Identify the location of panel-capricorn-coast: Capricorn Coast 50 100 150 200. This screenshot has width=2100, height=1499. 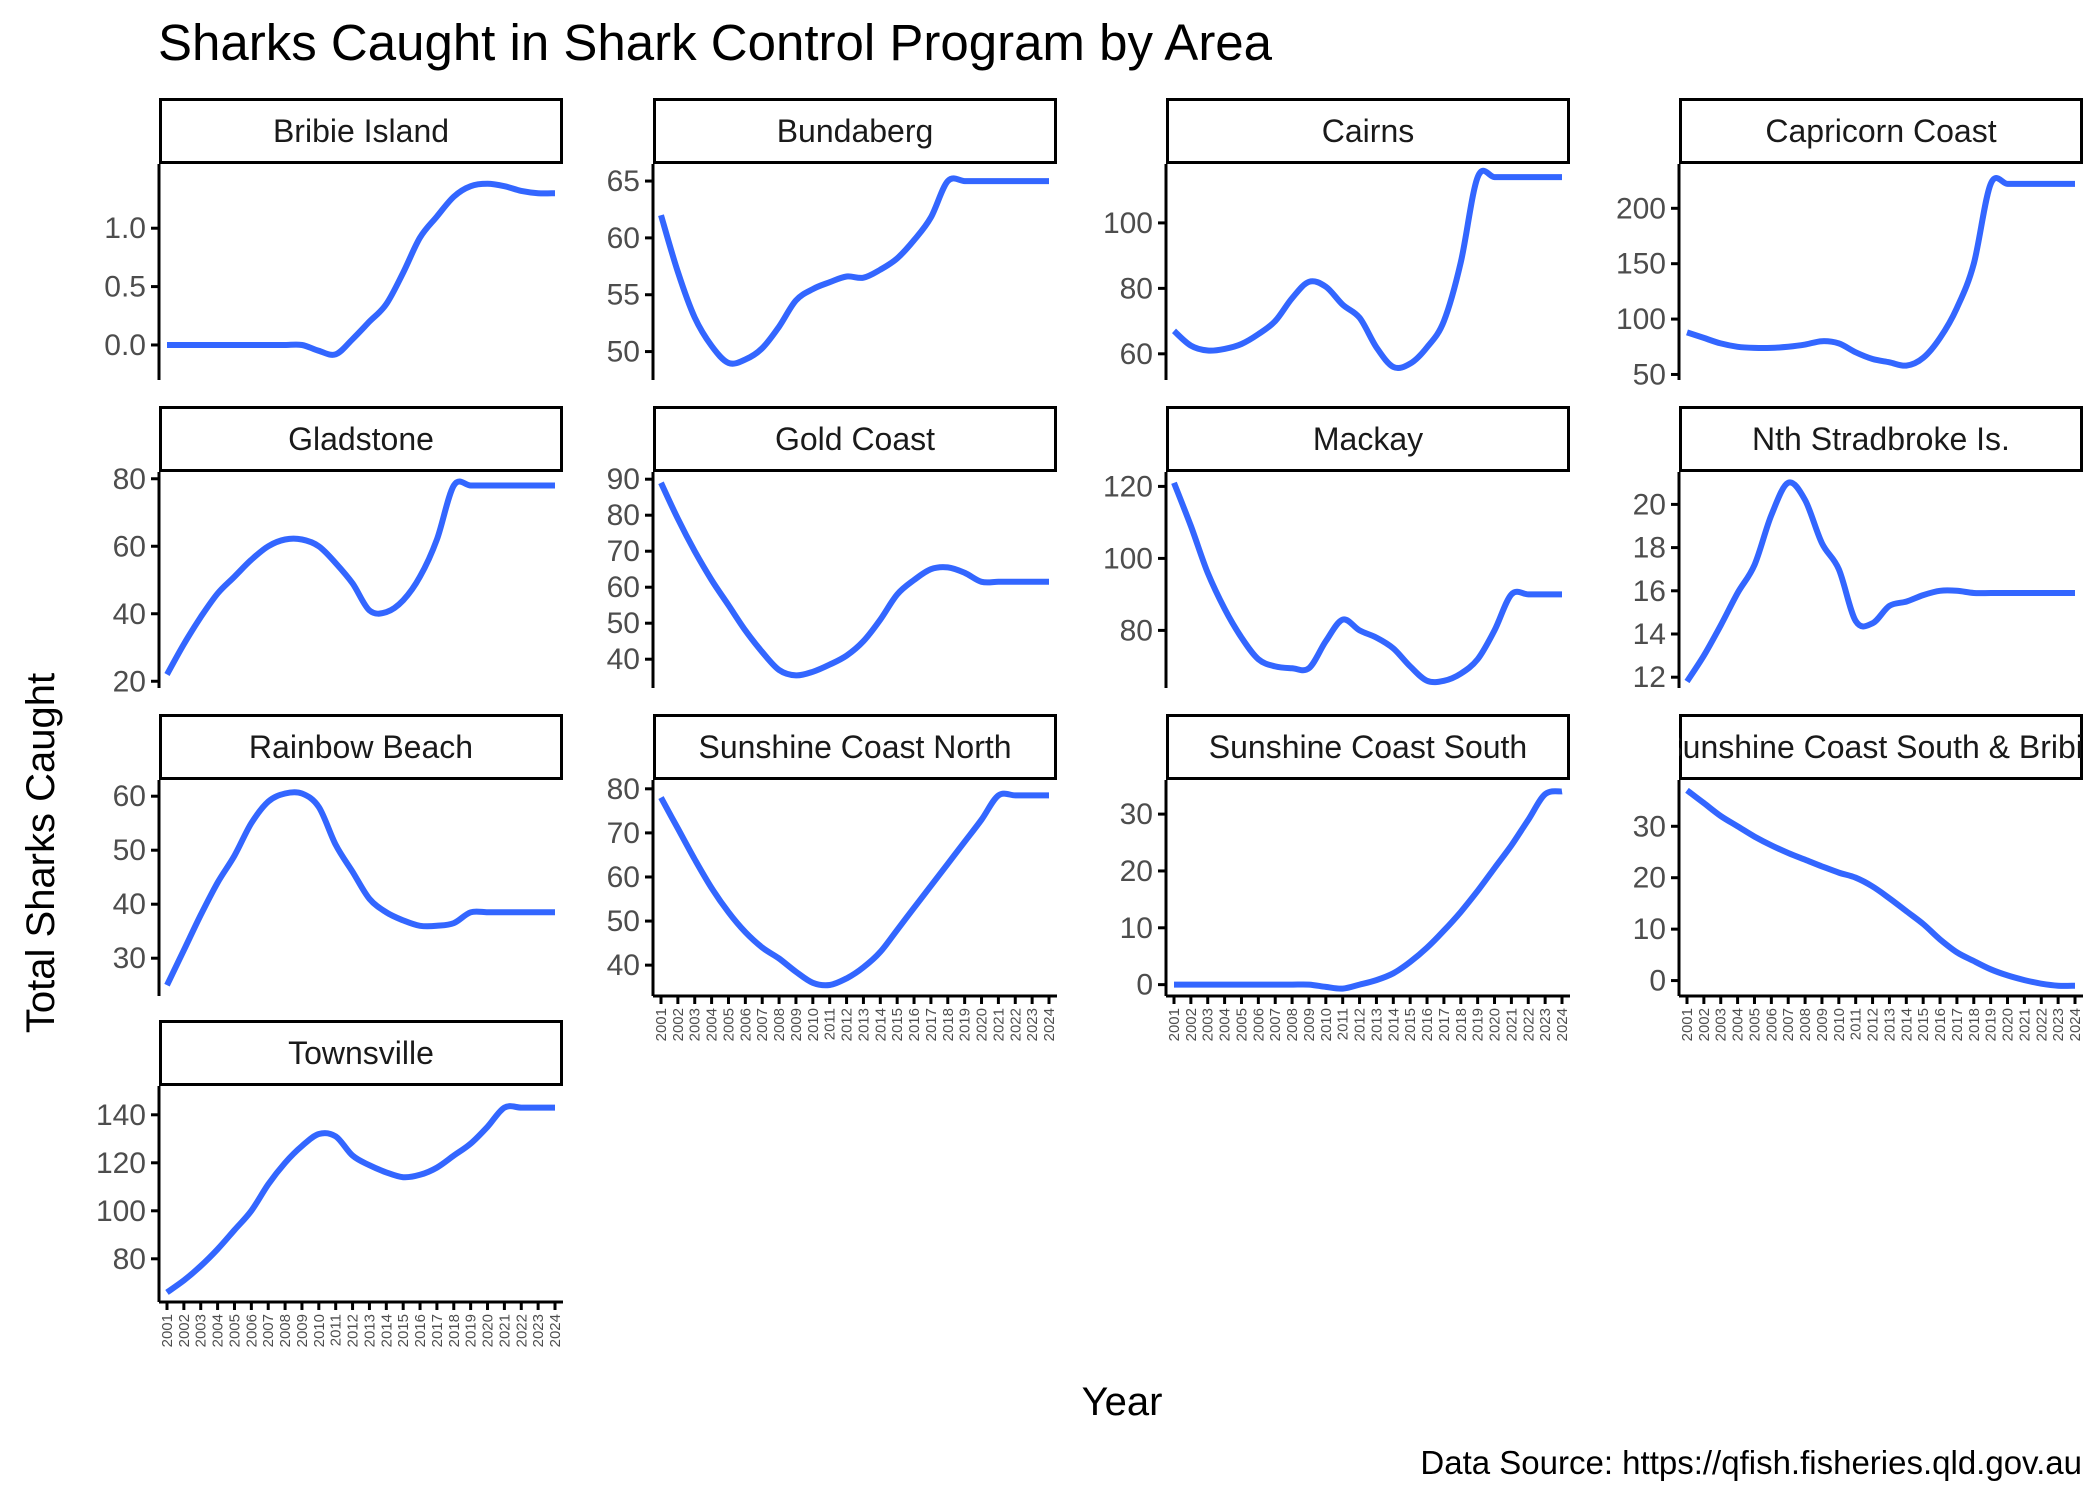
(1849, 244).